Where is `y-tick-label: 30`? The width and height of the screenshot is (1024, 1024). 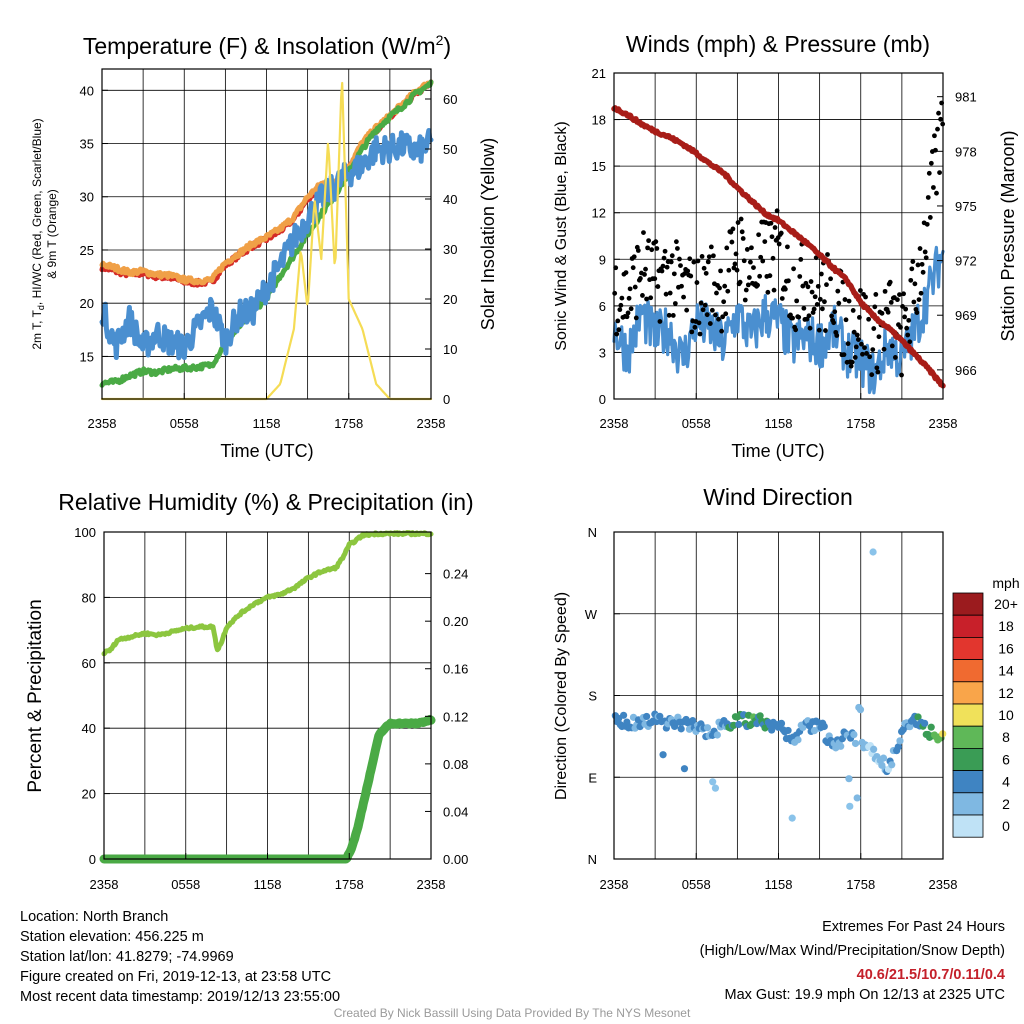 y-tick-label: 30 is located at coordinates (87, 197).